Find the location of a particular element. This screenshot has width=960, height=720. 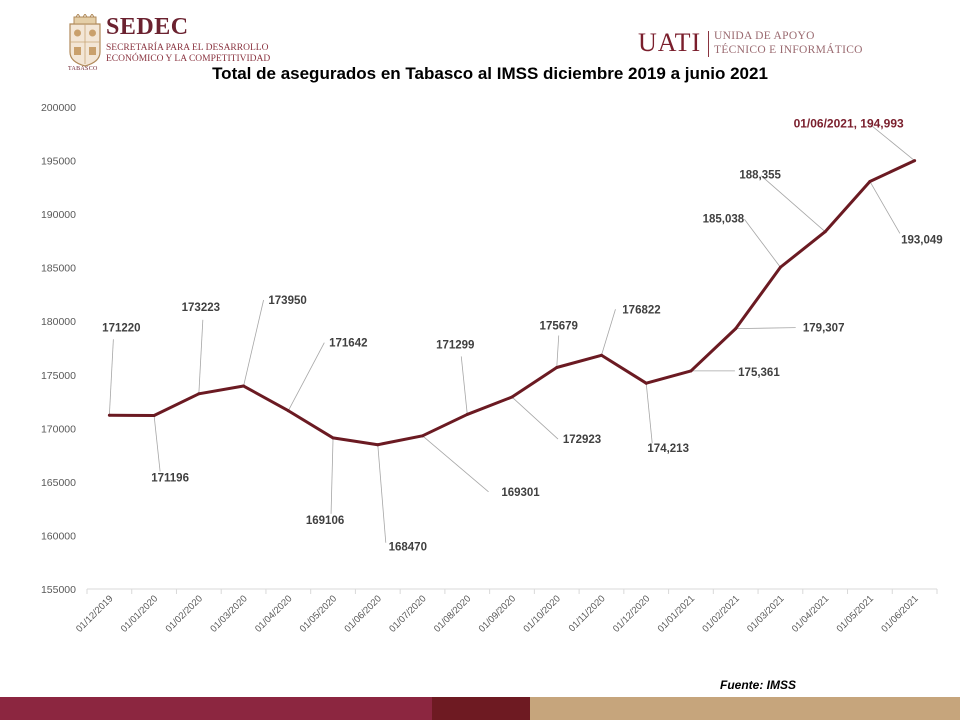

y-tick-label: 170000 is located at coordinates (58, 429).